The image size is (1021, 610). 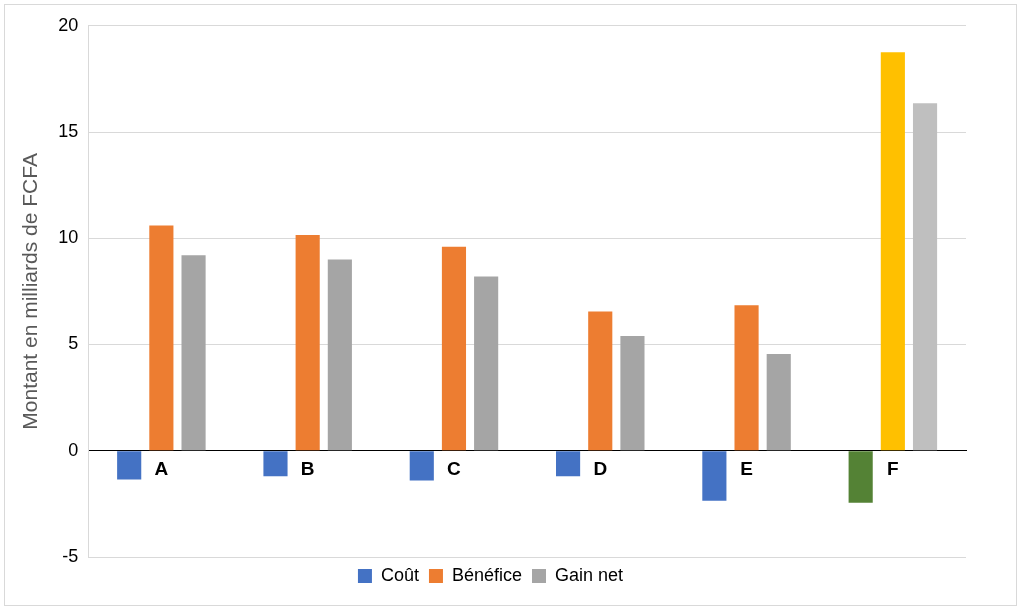 What do you see at coordinates (68, 237) in the screenshot?
I see `y-tick-label: 10` at bounding box center [68, 237].